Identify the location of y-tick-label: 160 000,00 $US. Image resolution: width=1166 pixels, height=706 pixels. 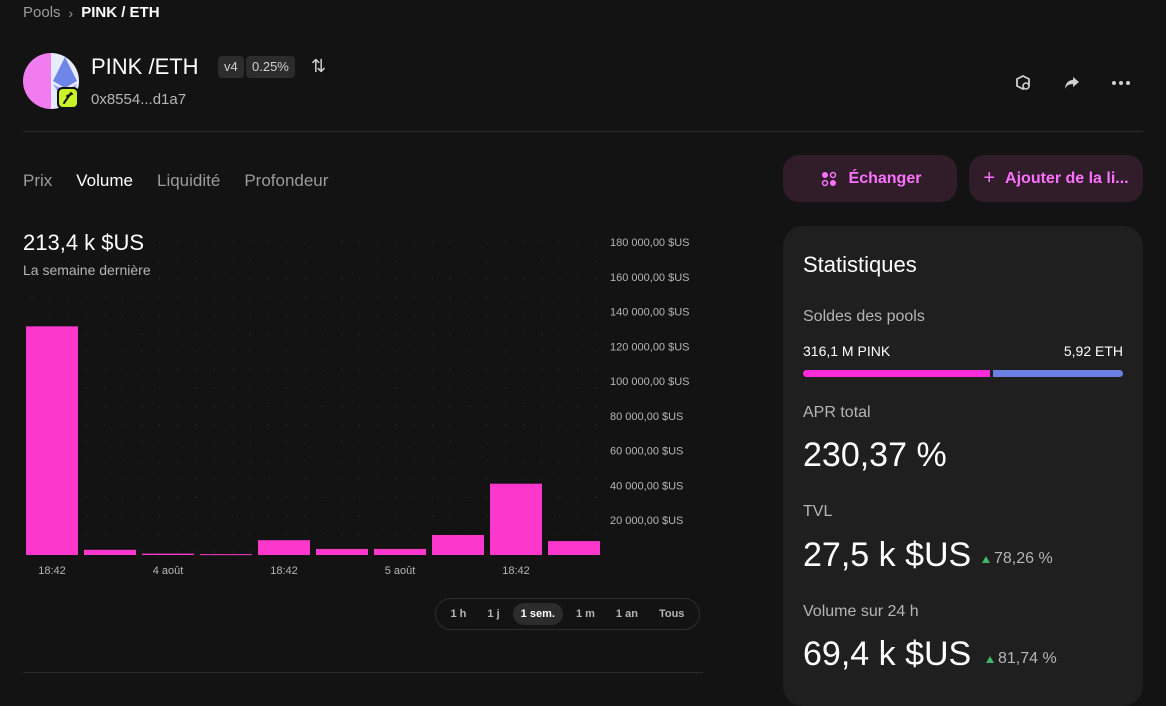
(650, 278).